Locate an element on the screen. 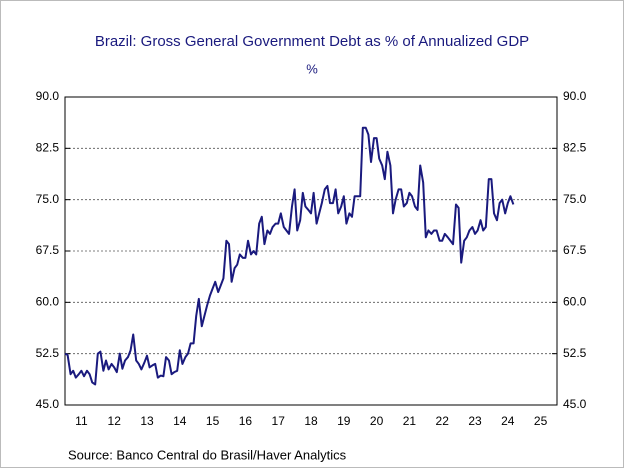 The width and height of the screenshot is (624, 473). x-tick-label: 15 is located at coordinates (213, 421).